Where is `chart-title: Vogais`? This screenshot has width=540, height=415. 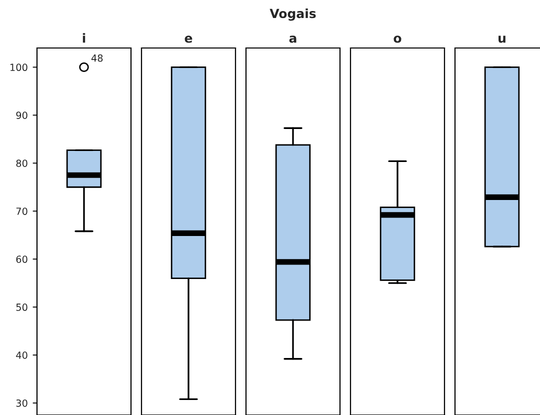
chart-title: Vogais is located at coordinates (293, 14).